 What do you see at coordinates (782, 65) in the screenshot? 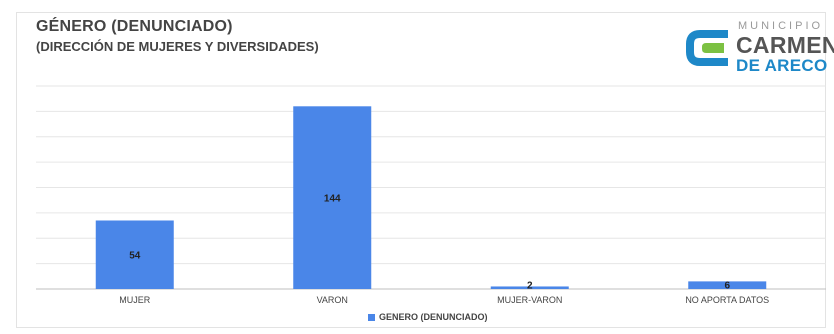
I see `logo-text-de-areco: DE ARECO` at bounding box center [782, 65].